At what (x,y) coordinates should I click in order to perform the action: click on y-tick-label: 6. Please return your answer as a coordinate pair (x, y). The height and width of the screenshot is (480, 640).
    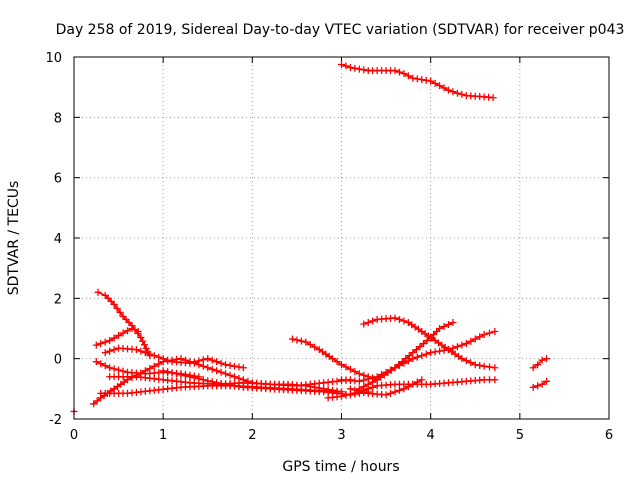
    Looking at the image, I should click on (58, 179).